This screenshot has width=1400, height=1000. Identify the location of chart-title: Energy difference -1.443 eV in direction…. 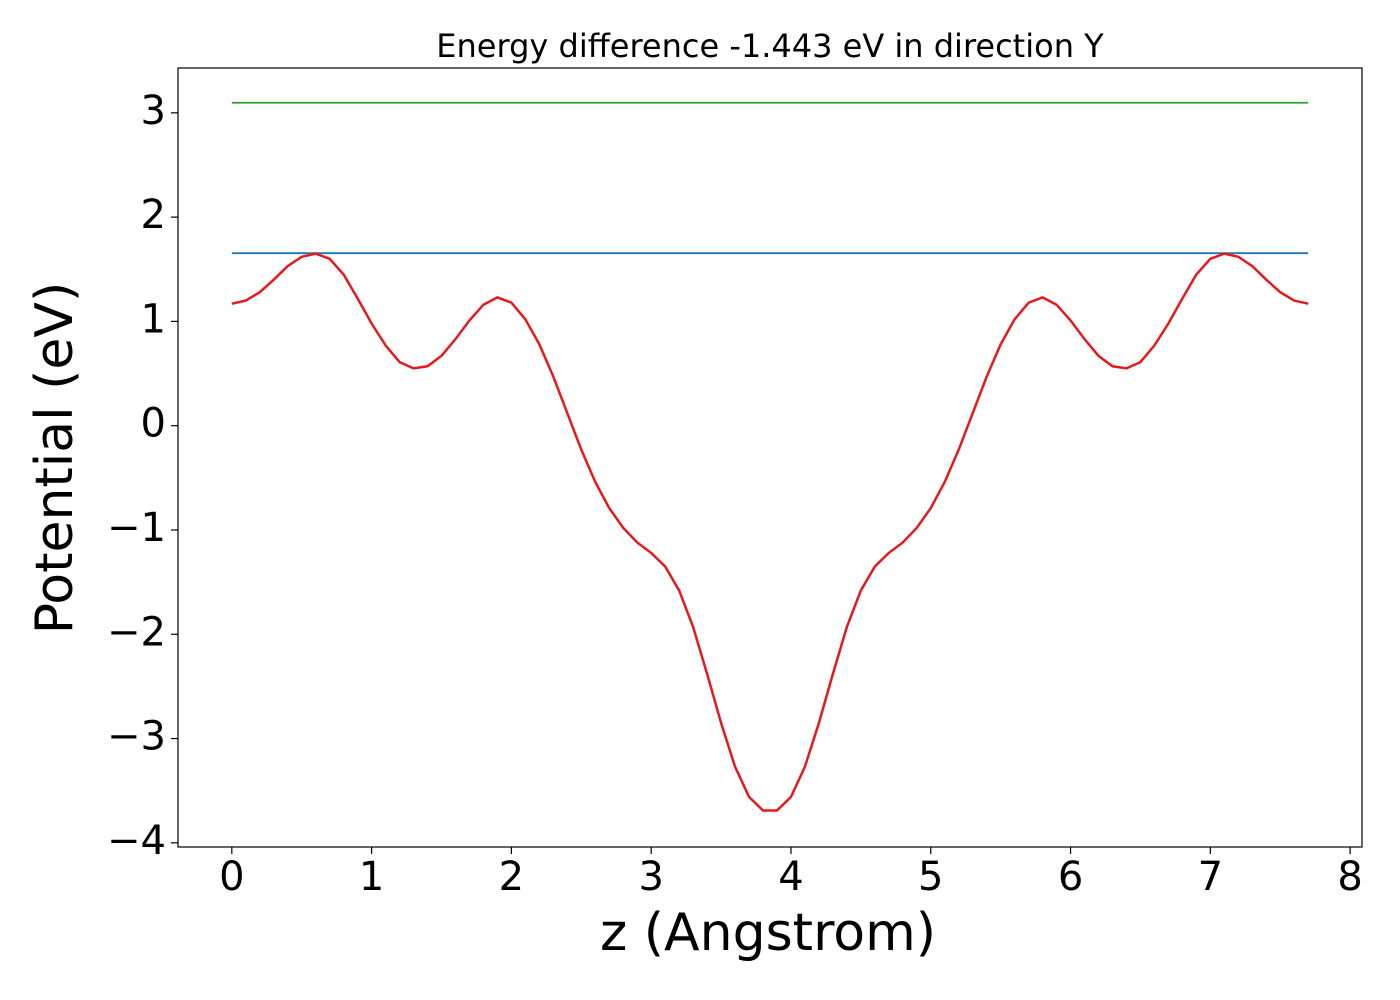
(770, 46).